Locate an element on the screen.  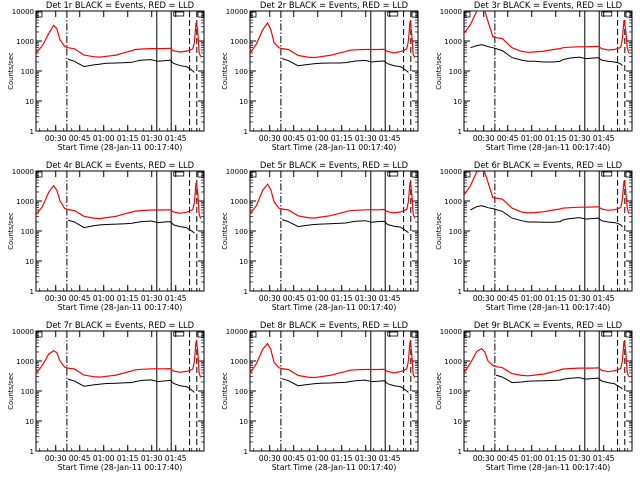
chart-title: Det 4r BLACK = Events, RED = LLD is located at coordinates (120, 165).